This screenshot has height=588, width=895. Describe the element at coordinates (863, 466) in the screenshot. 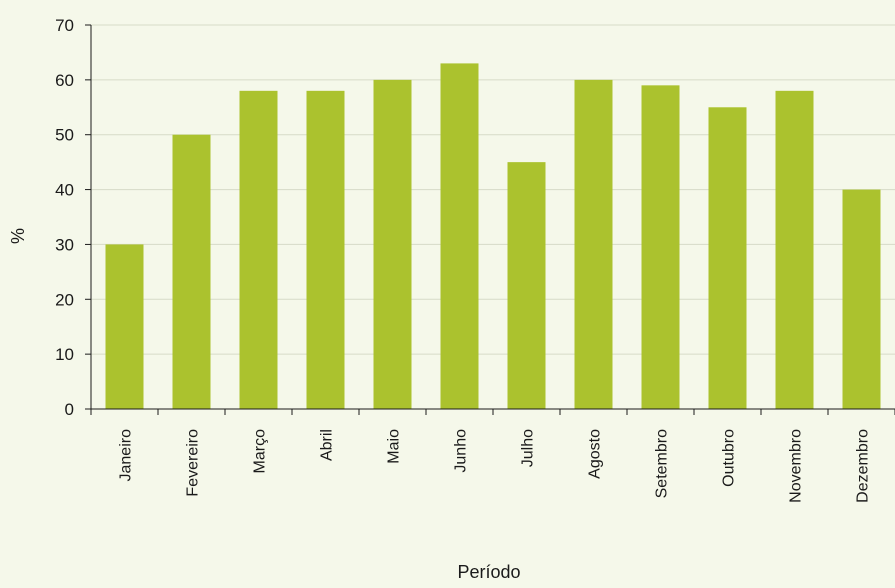

I see `x-tick-label: Dezembro` at that location.